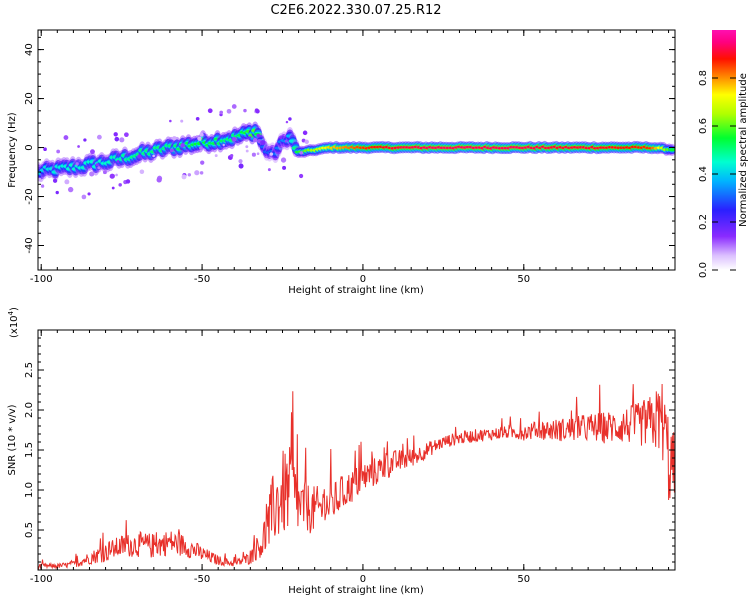  I want to click on colorbar-tick-label: 0.2, so click(703, 222).